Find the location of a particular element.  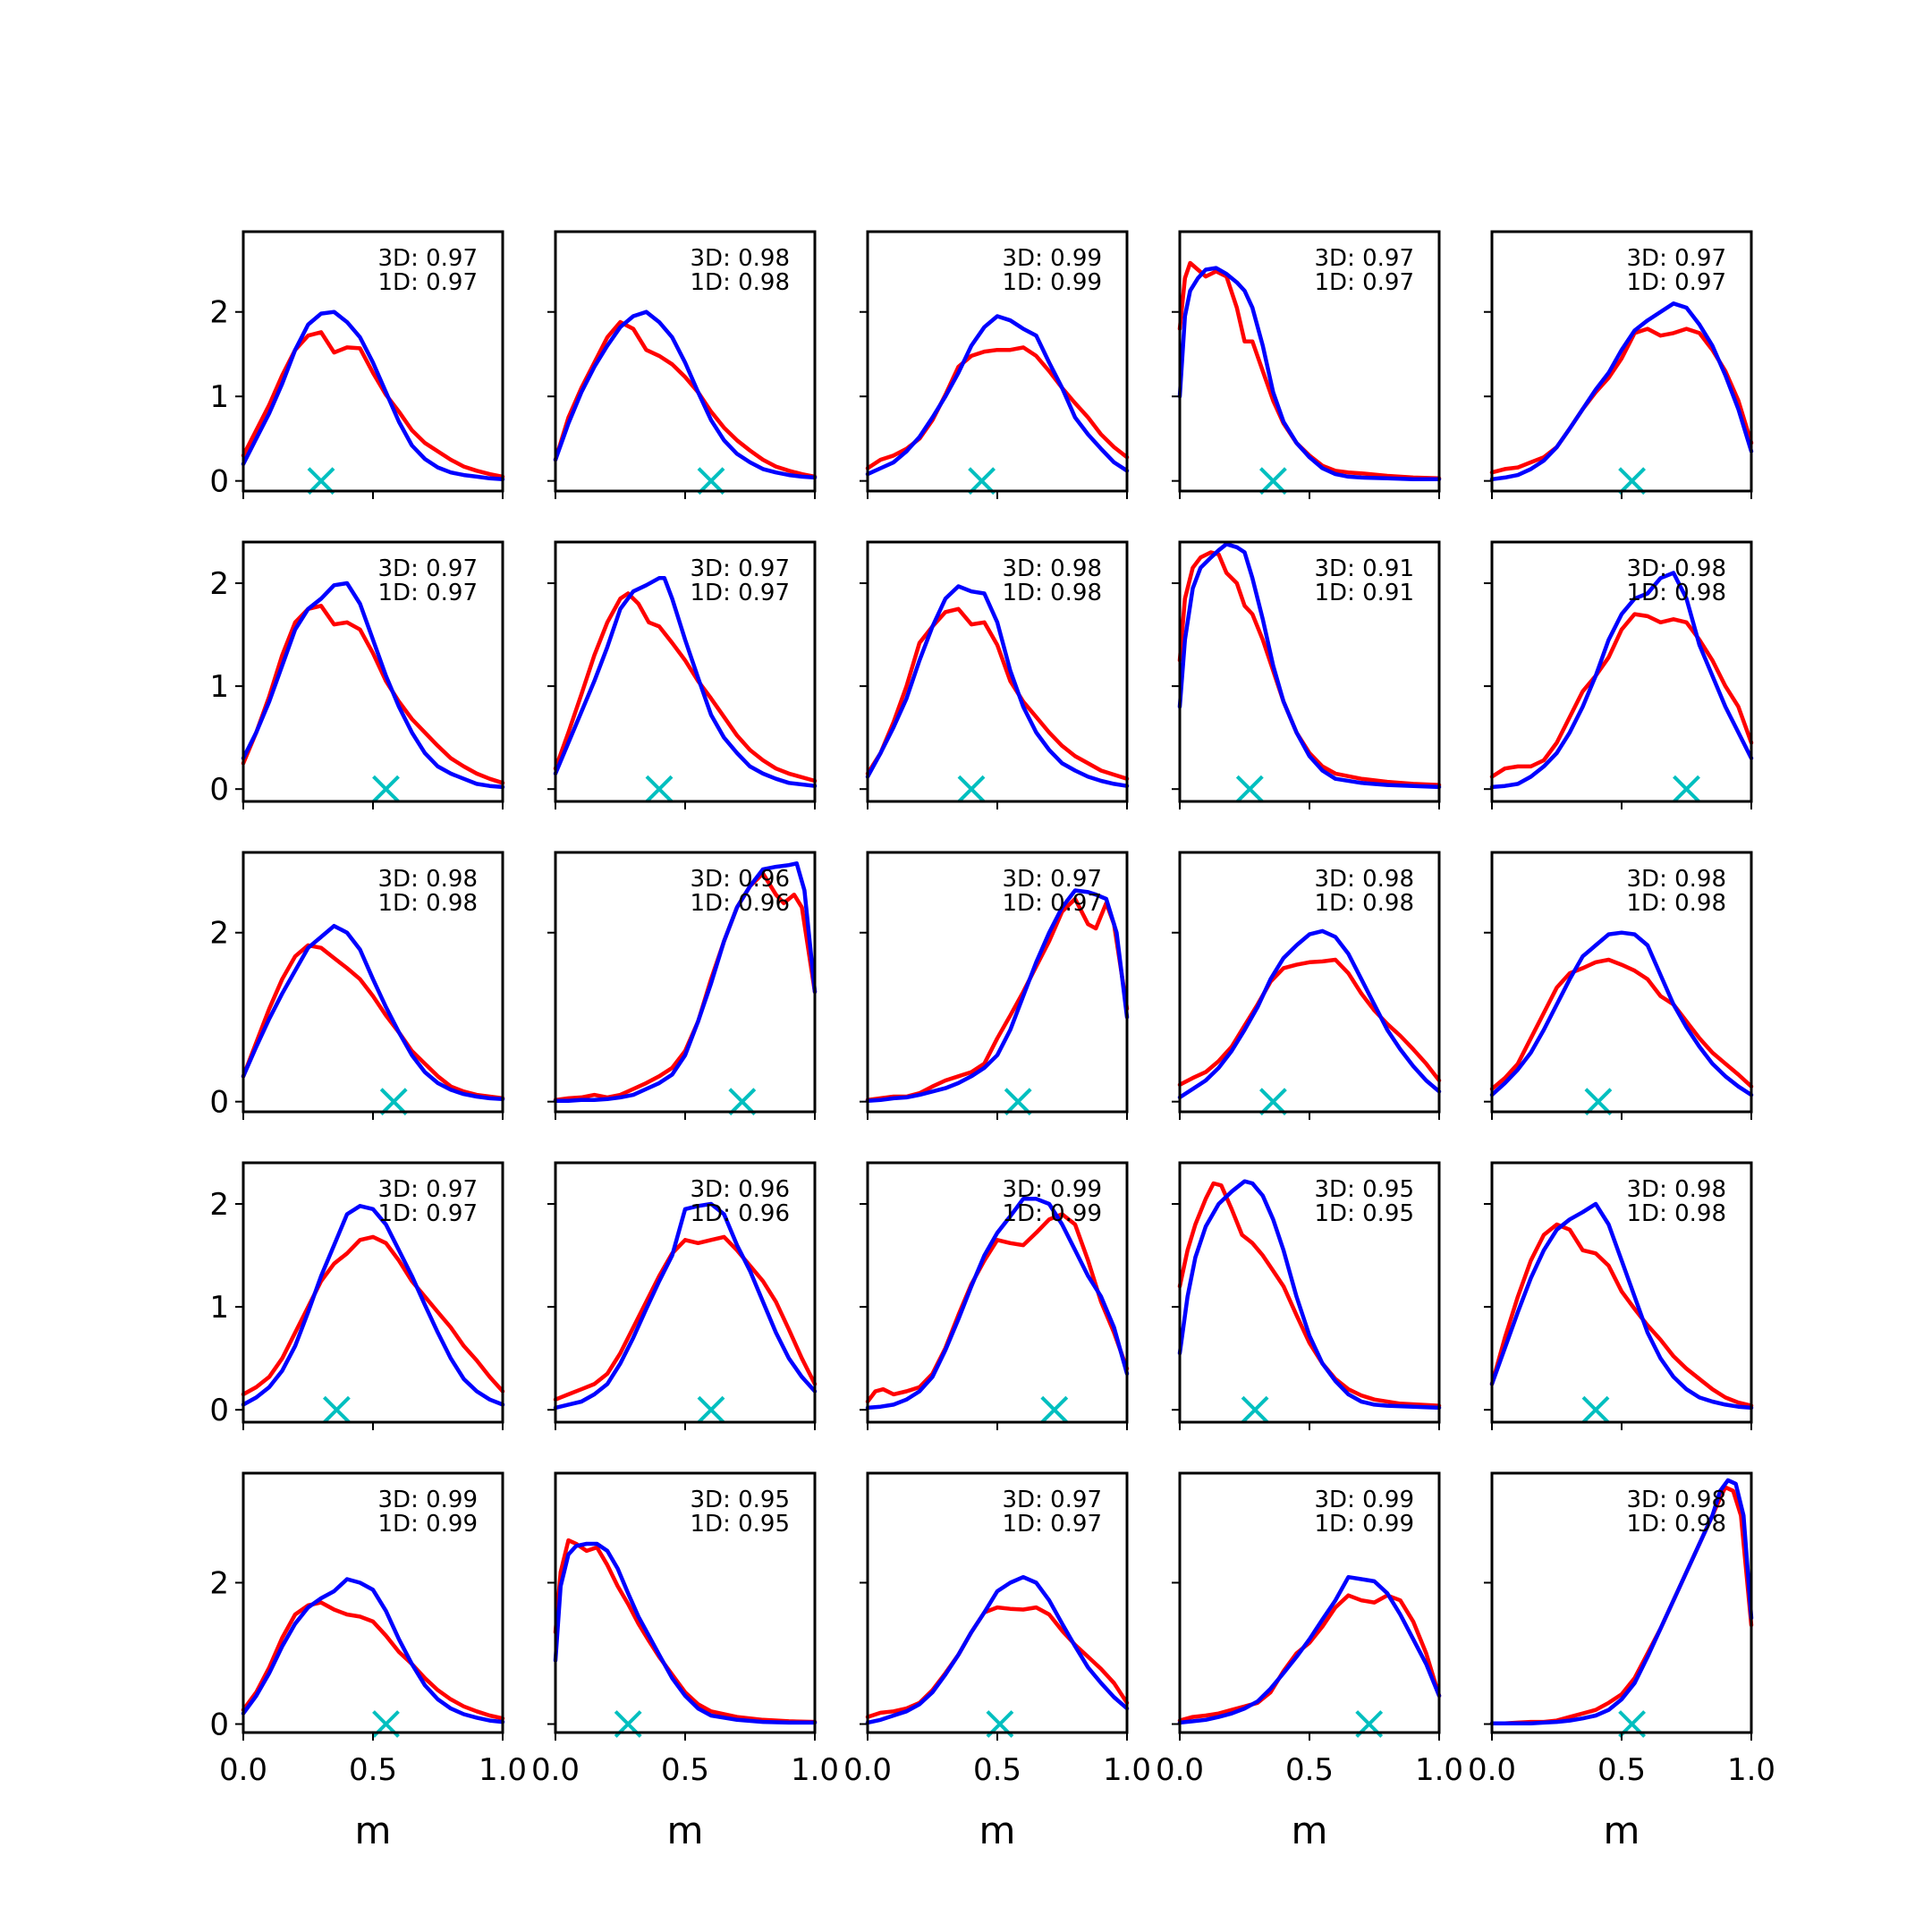

annotation-3d-3-4: 3D: 0.98 is located at coordinates (1676, 1189).